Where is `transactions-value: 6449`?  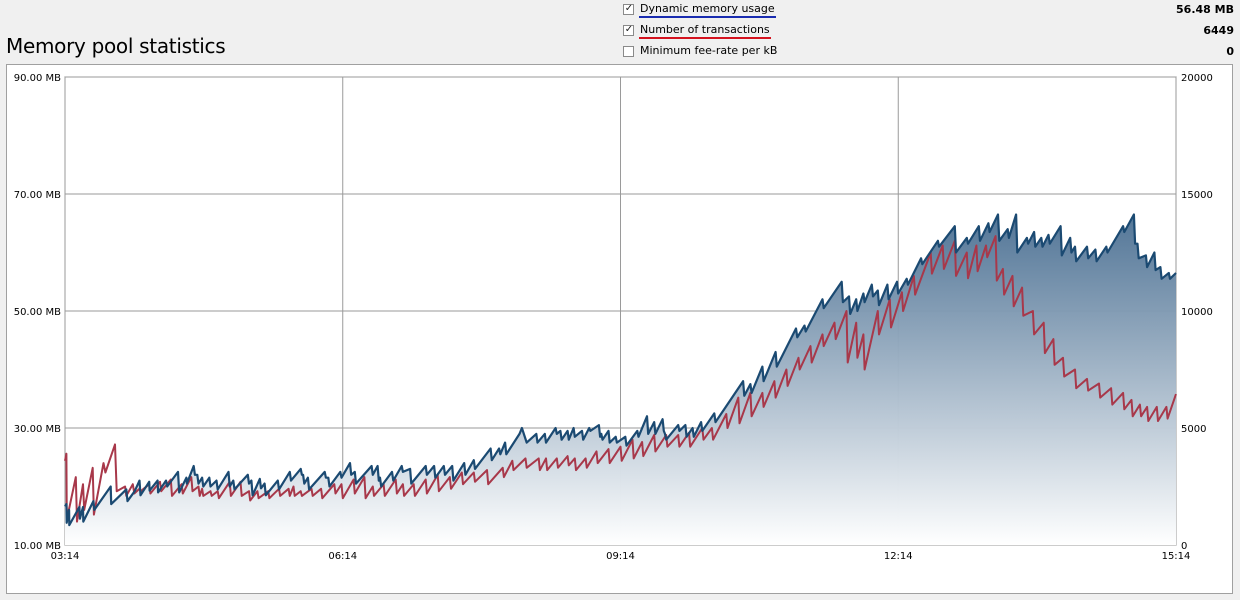
transactions-value: 6449 is located at coordinates (1218, 30).